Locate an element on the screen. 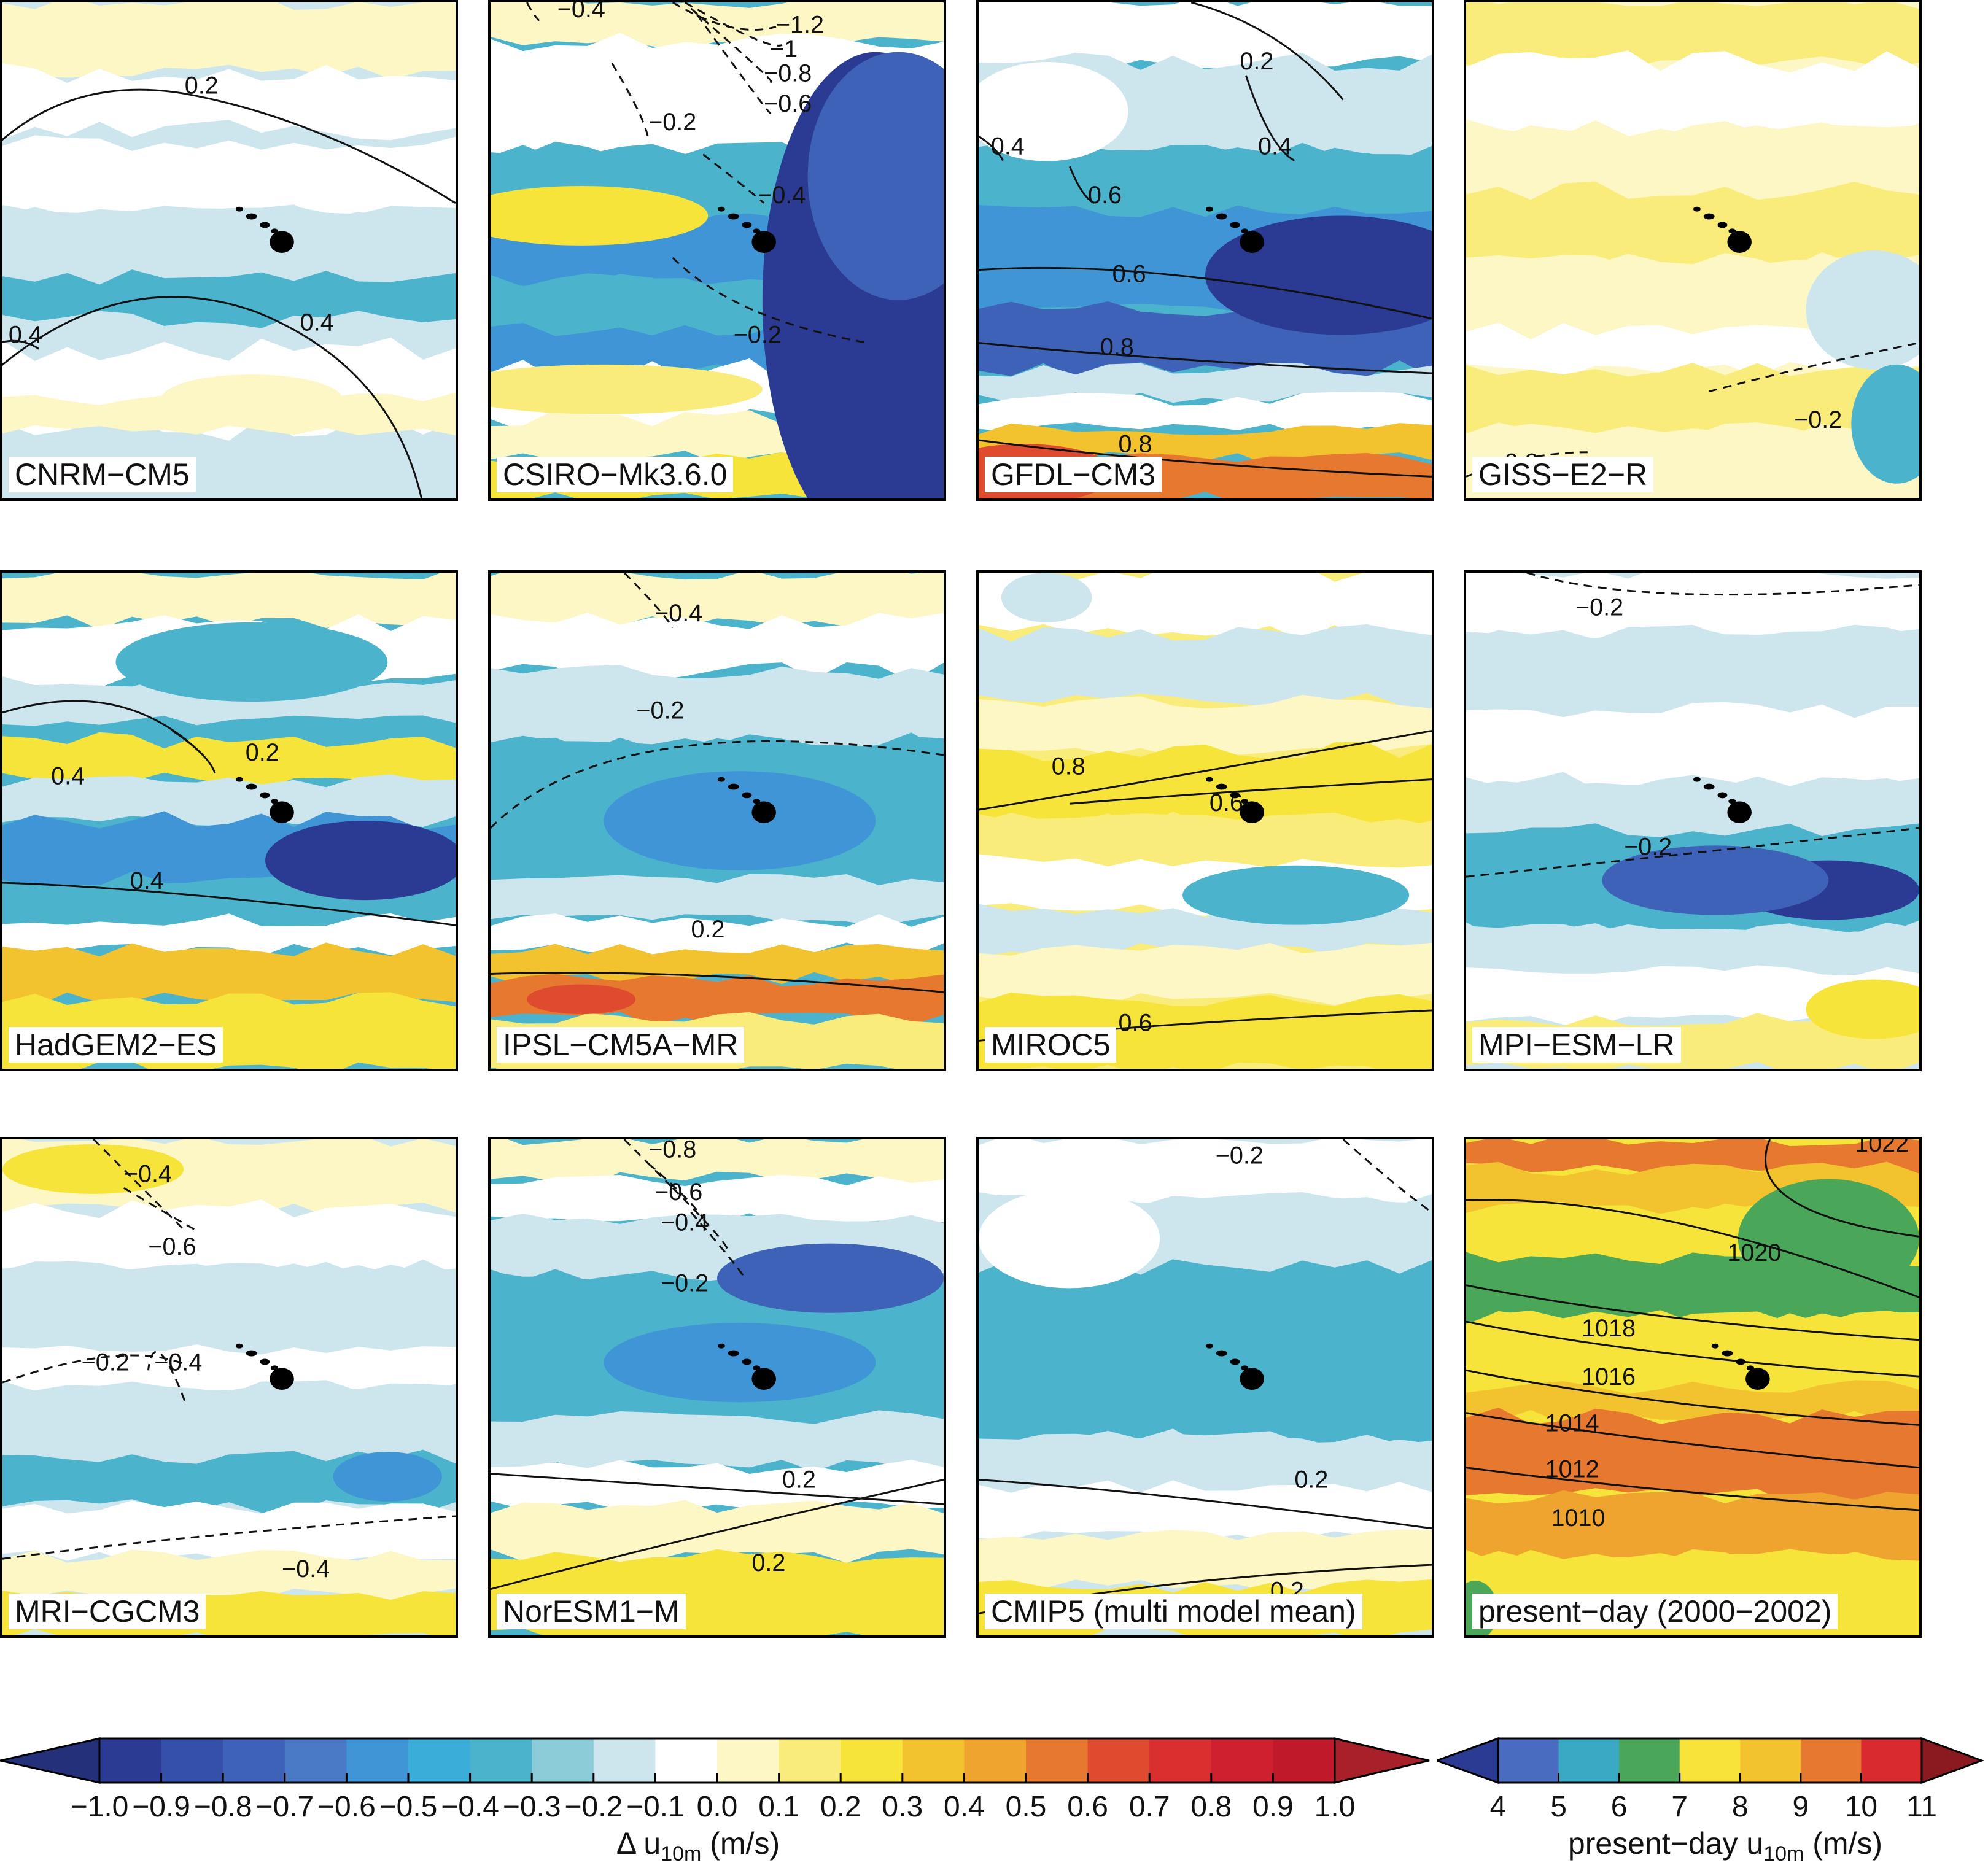 The image size is (1988, 1868). colorbar-tick-label: 0.8 is located at coordinates (1211, 1807).